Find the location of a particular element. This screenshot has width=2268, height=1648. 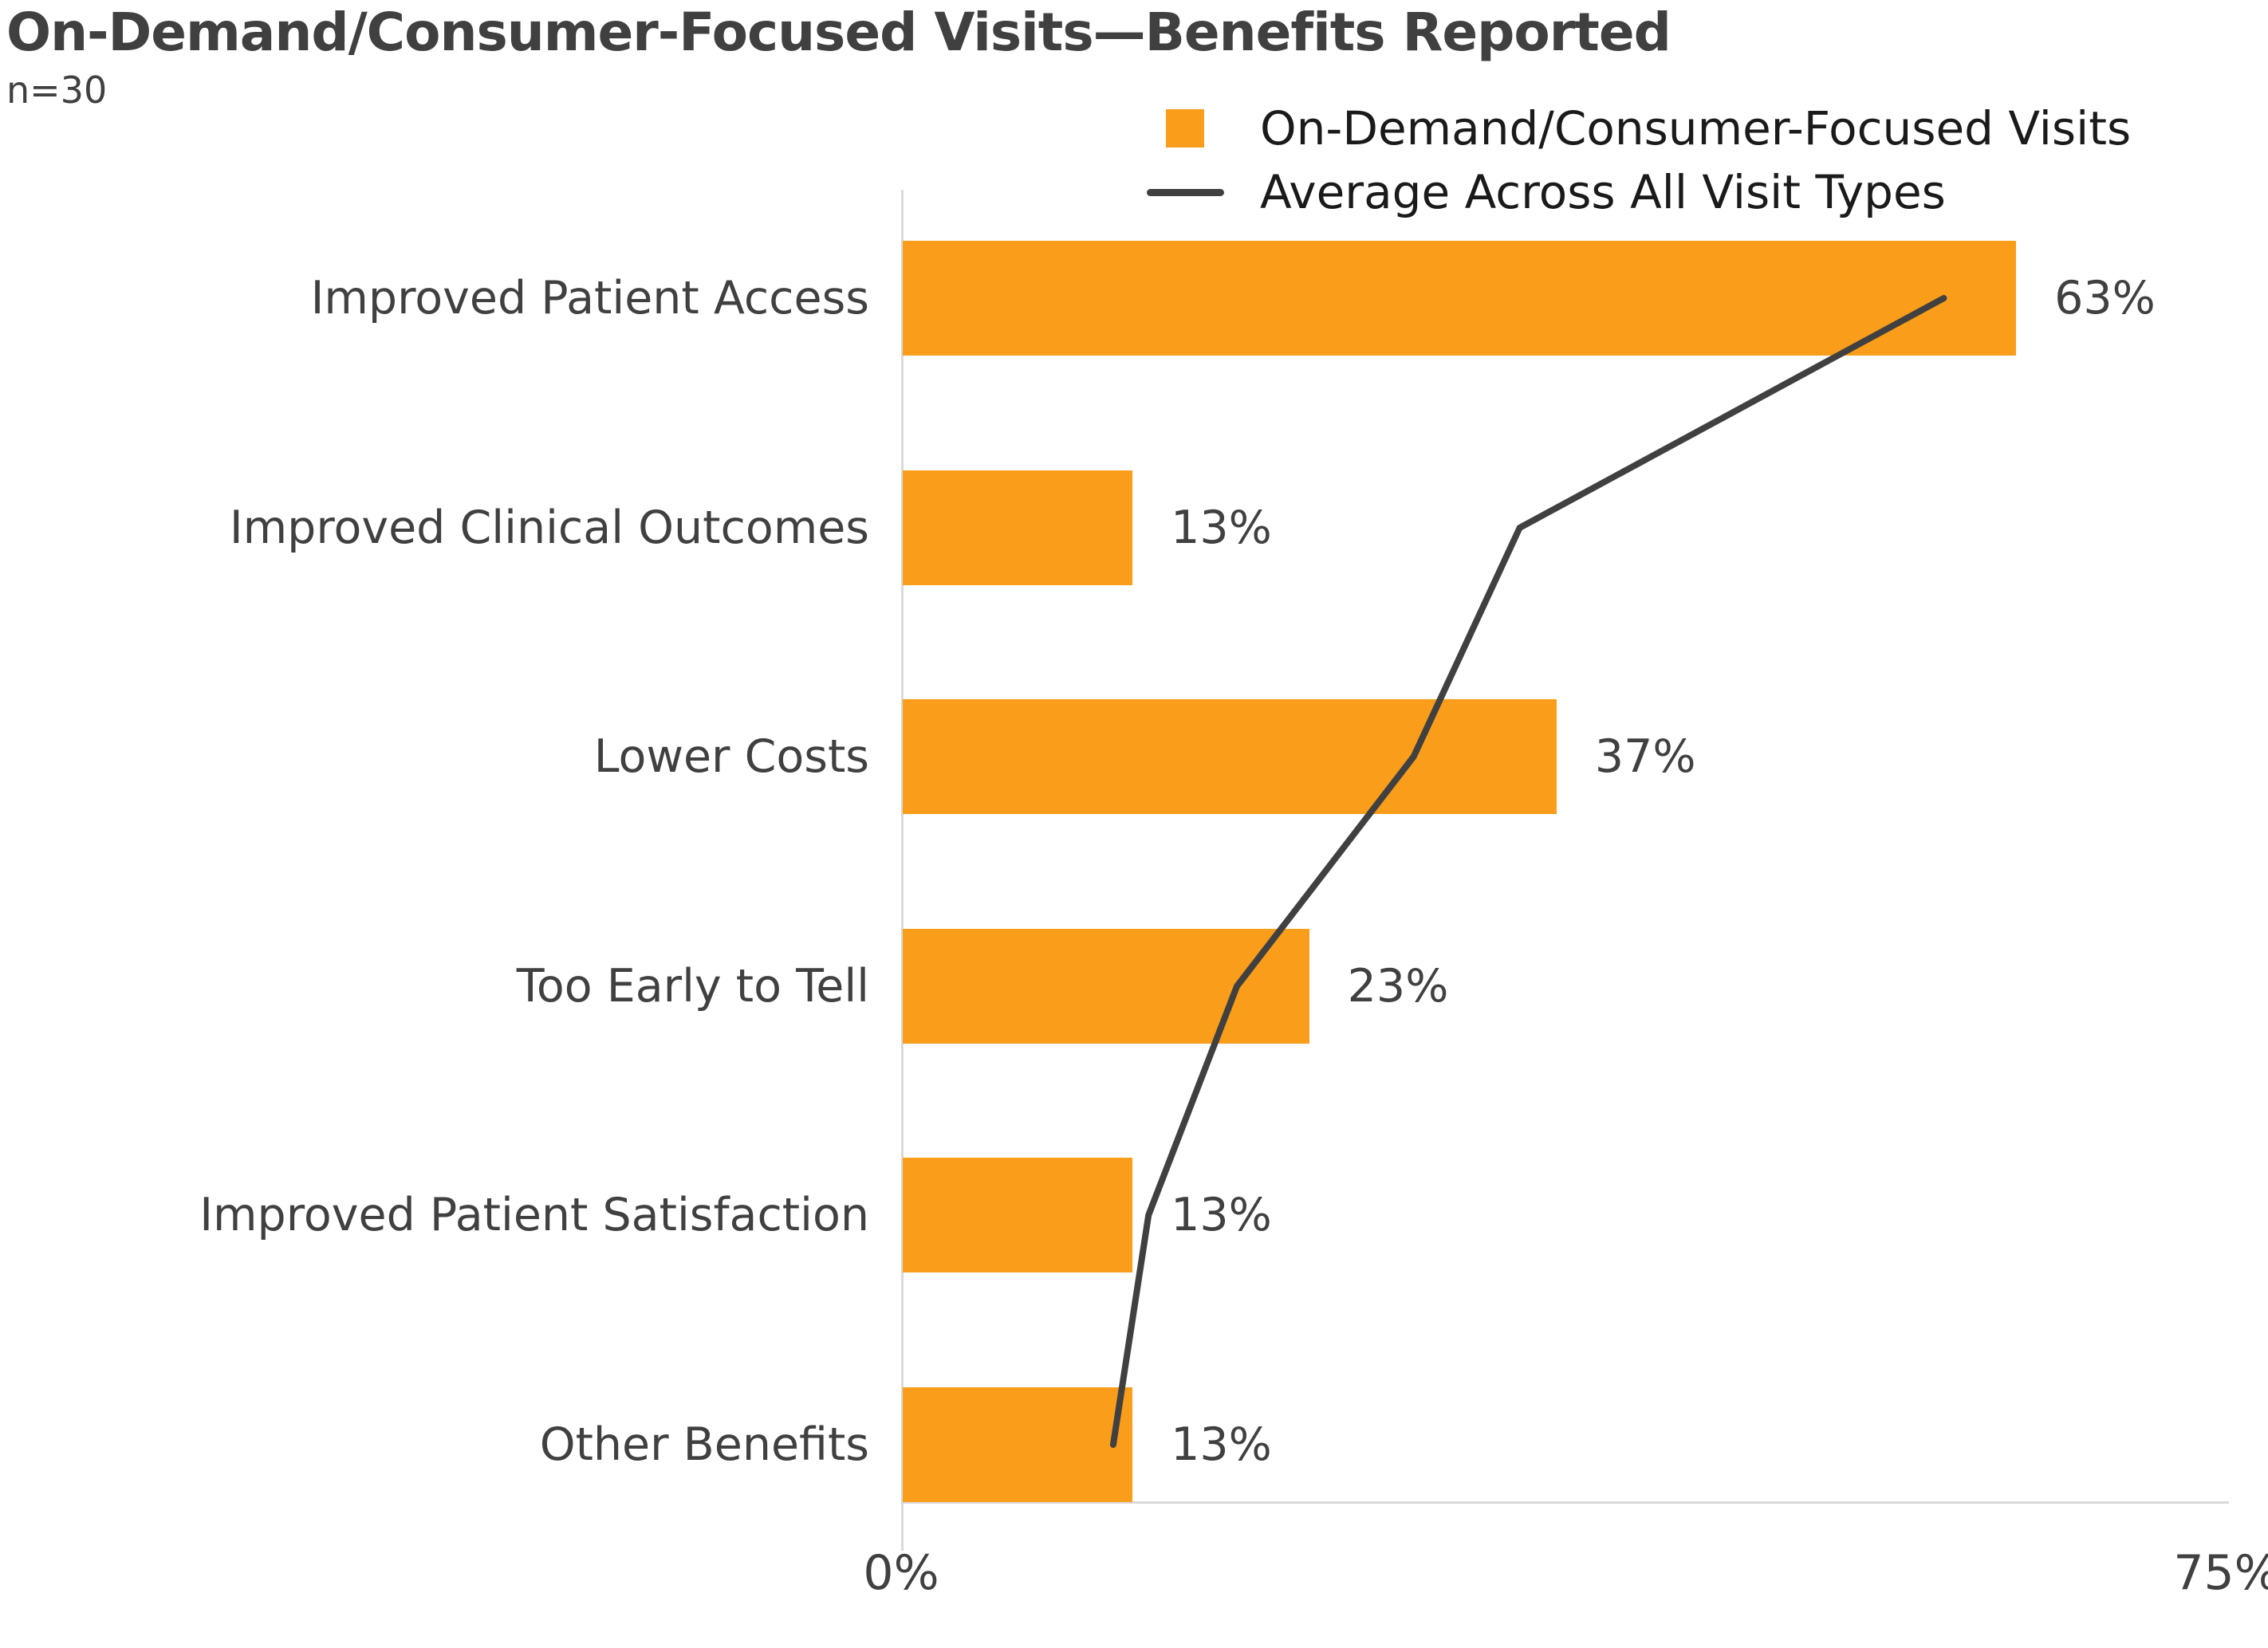

legend-label-bar-series: On-Demand/Consumer-Focused Visits is located at coordinates (1696, 128).